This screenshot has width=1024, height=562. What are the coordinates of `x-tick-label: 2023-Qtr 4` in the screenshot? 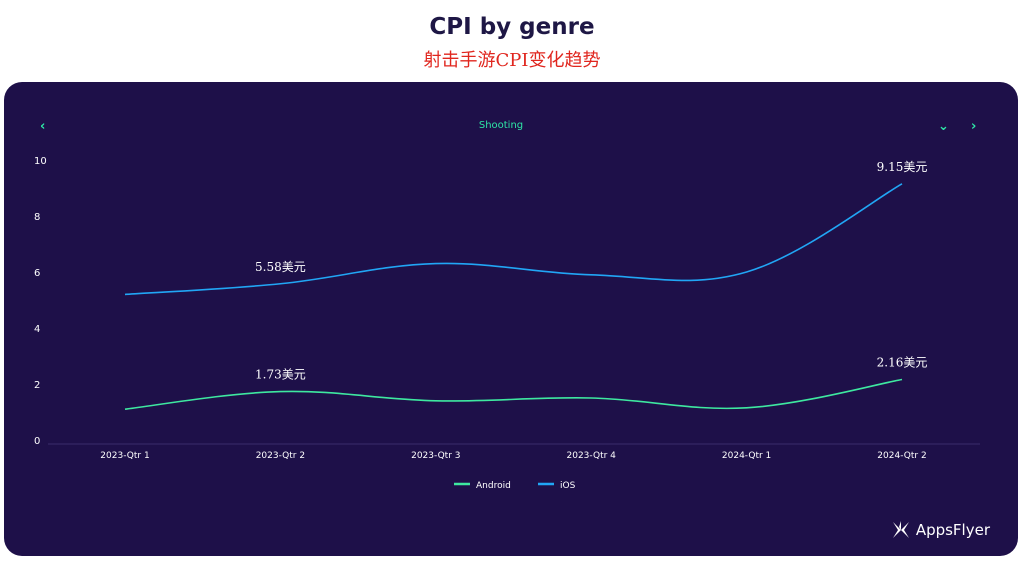 It's located at (592, 456).